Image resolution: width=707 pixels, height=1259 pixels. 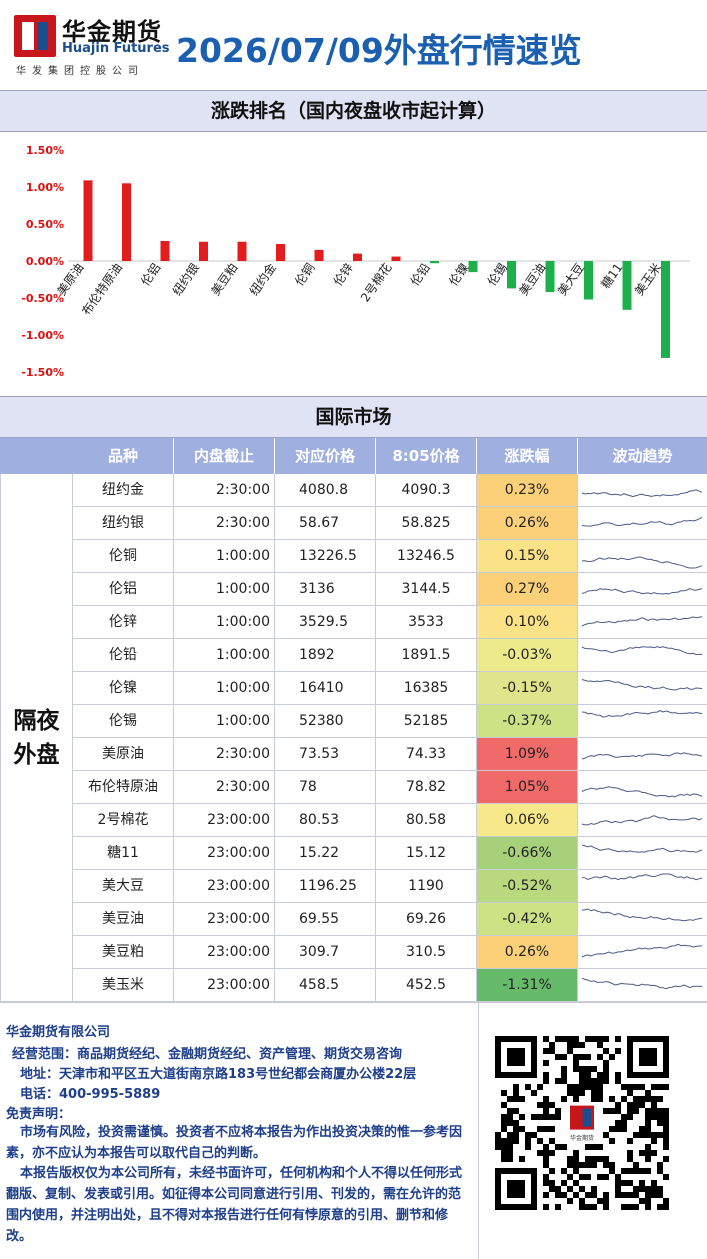 What do you see at coordinates (45, 224) in the screenshot?
I see `y-tick-label: 0.50%` at bounding box center [45, 224].